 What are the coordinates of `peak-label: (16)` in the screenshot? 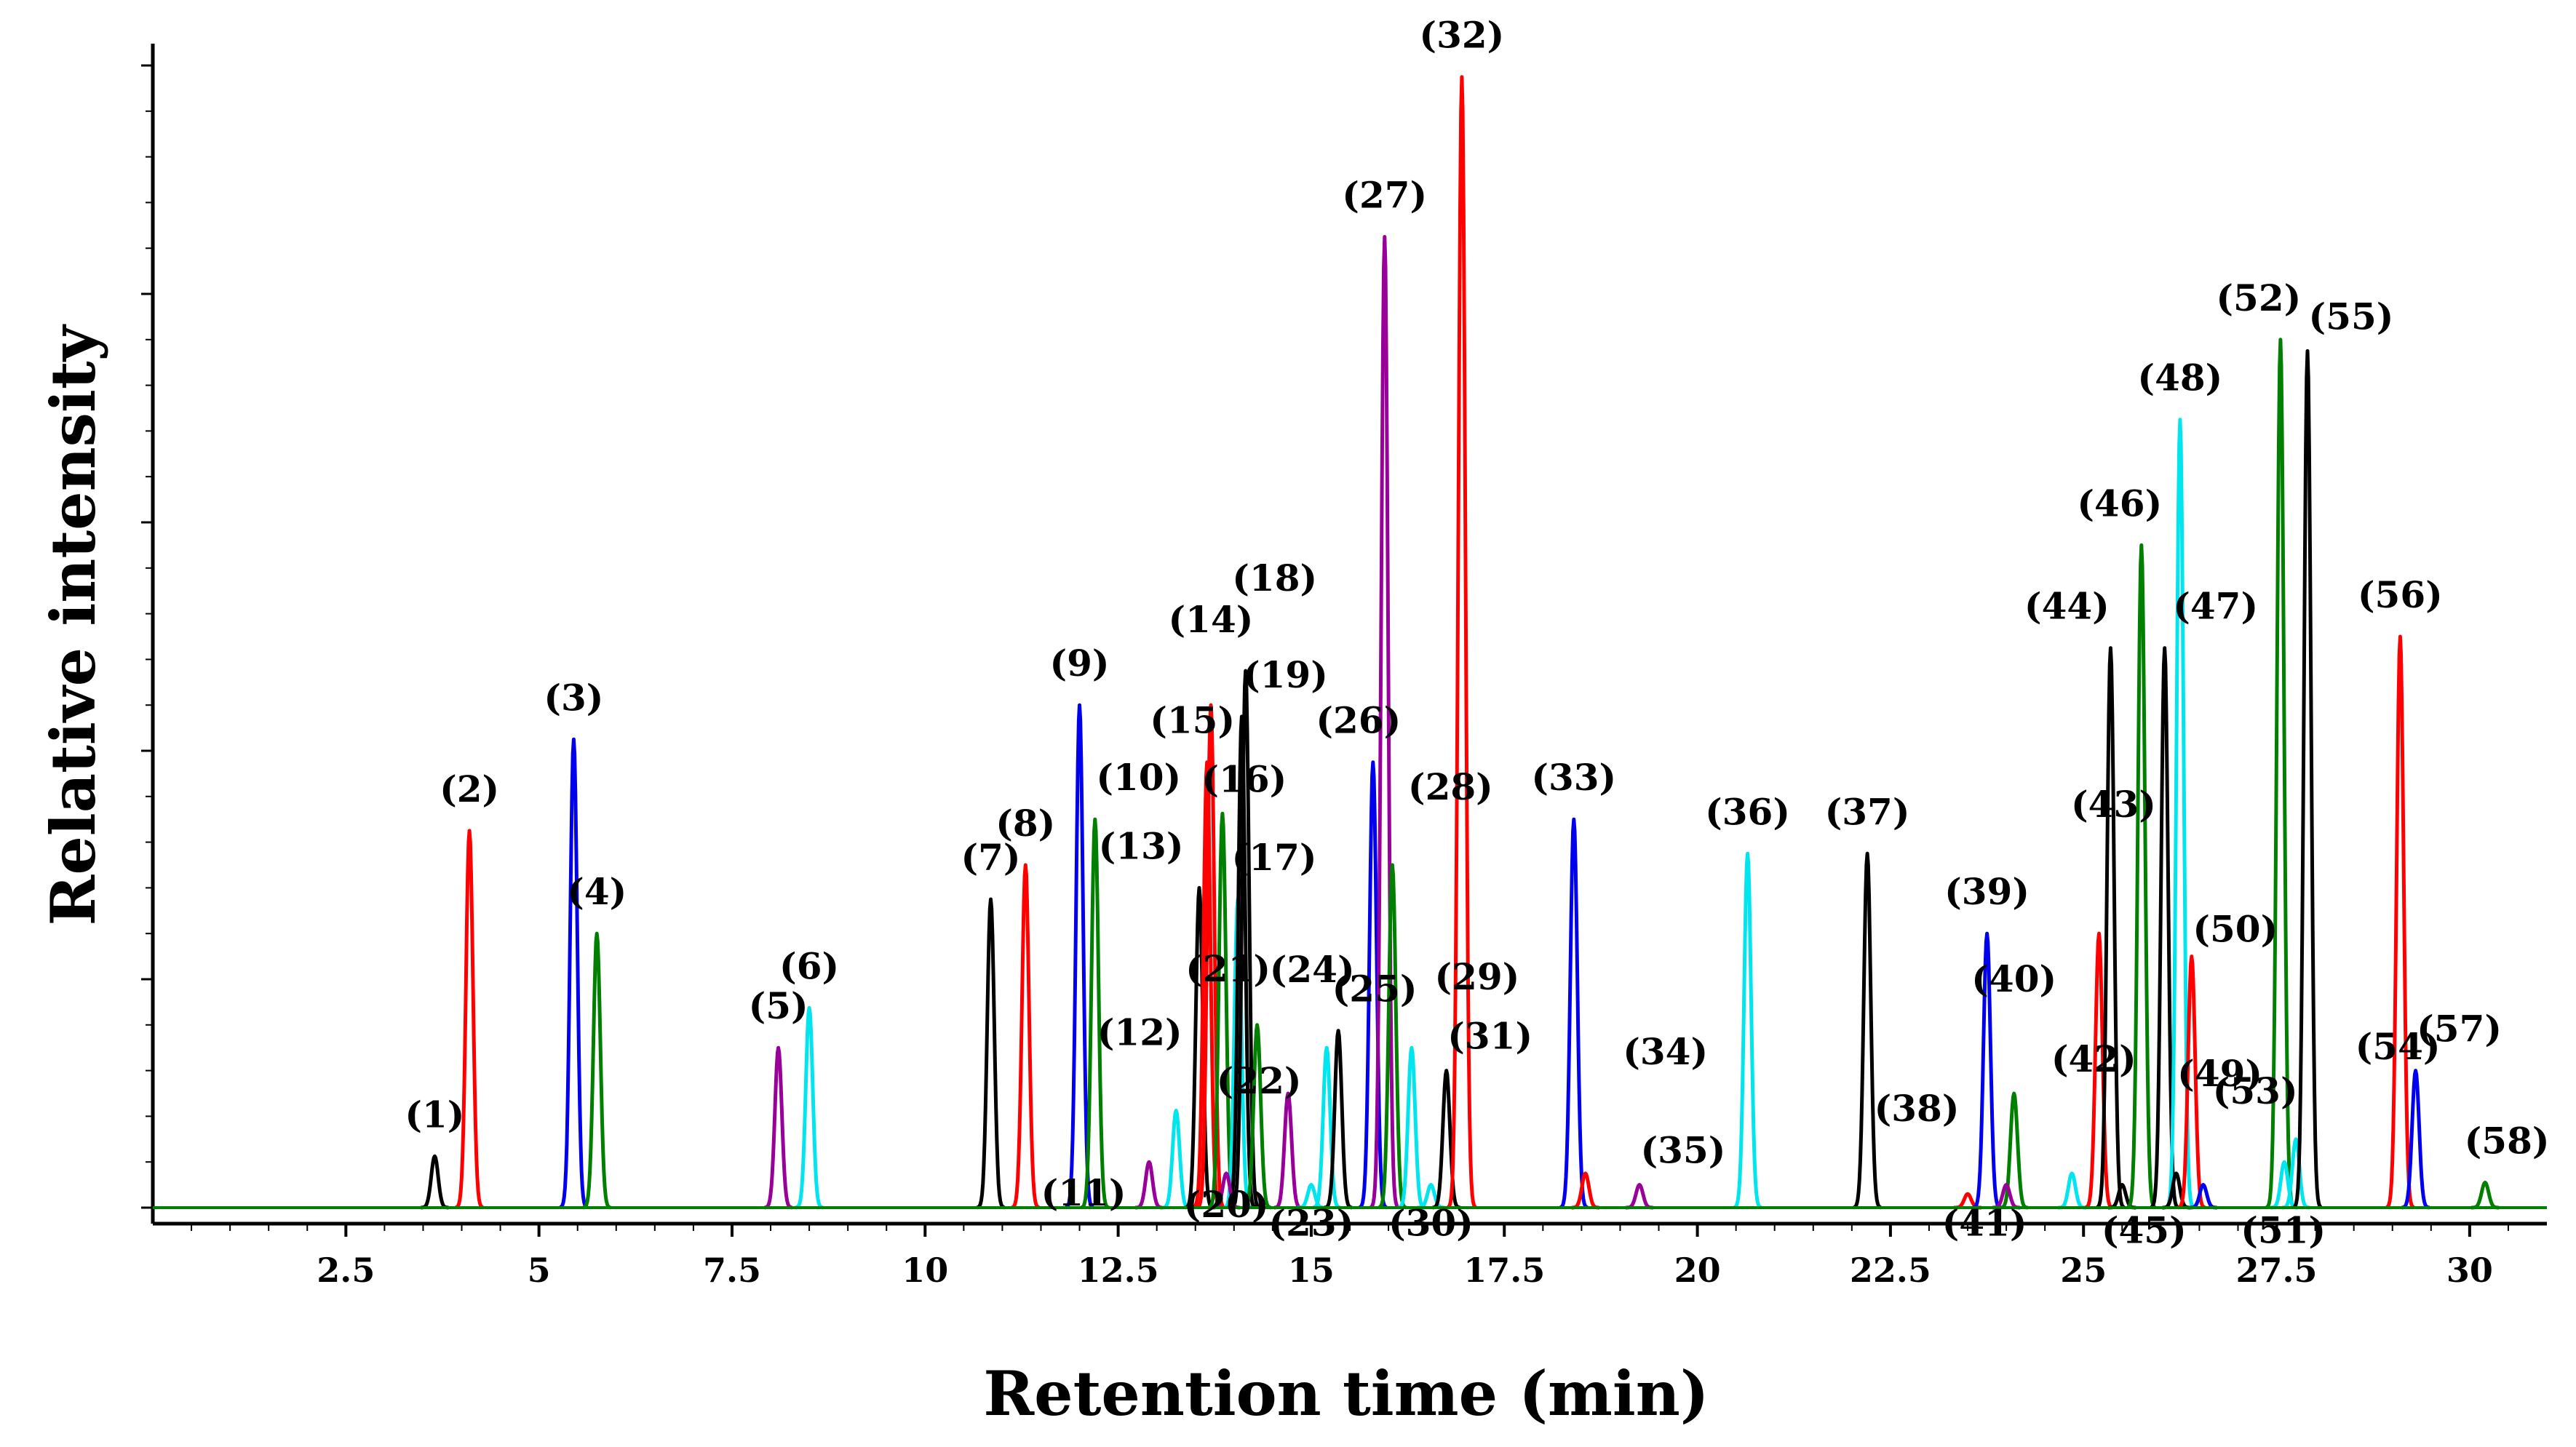 It's located at (1244, 778).